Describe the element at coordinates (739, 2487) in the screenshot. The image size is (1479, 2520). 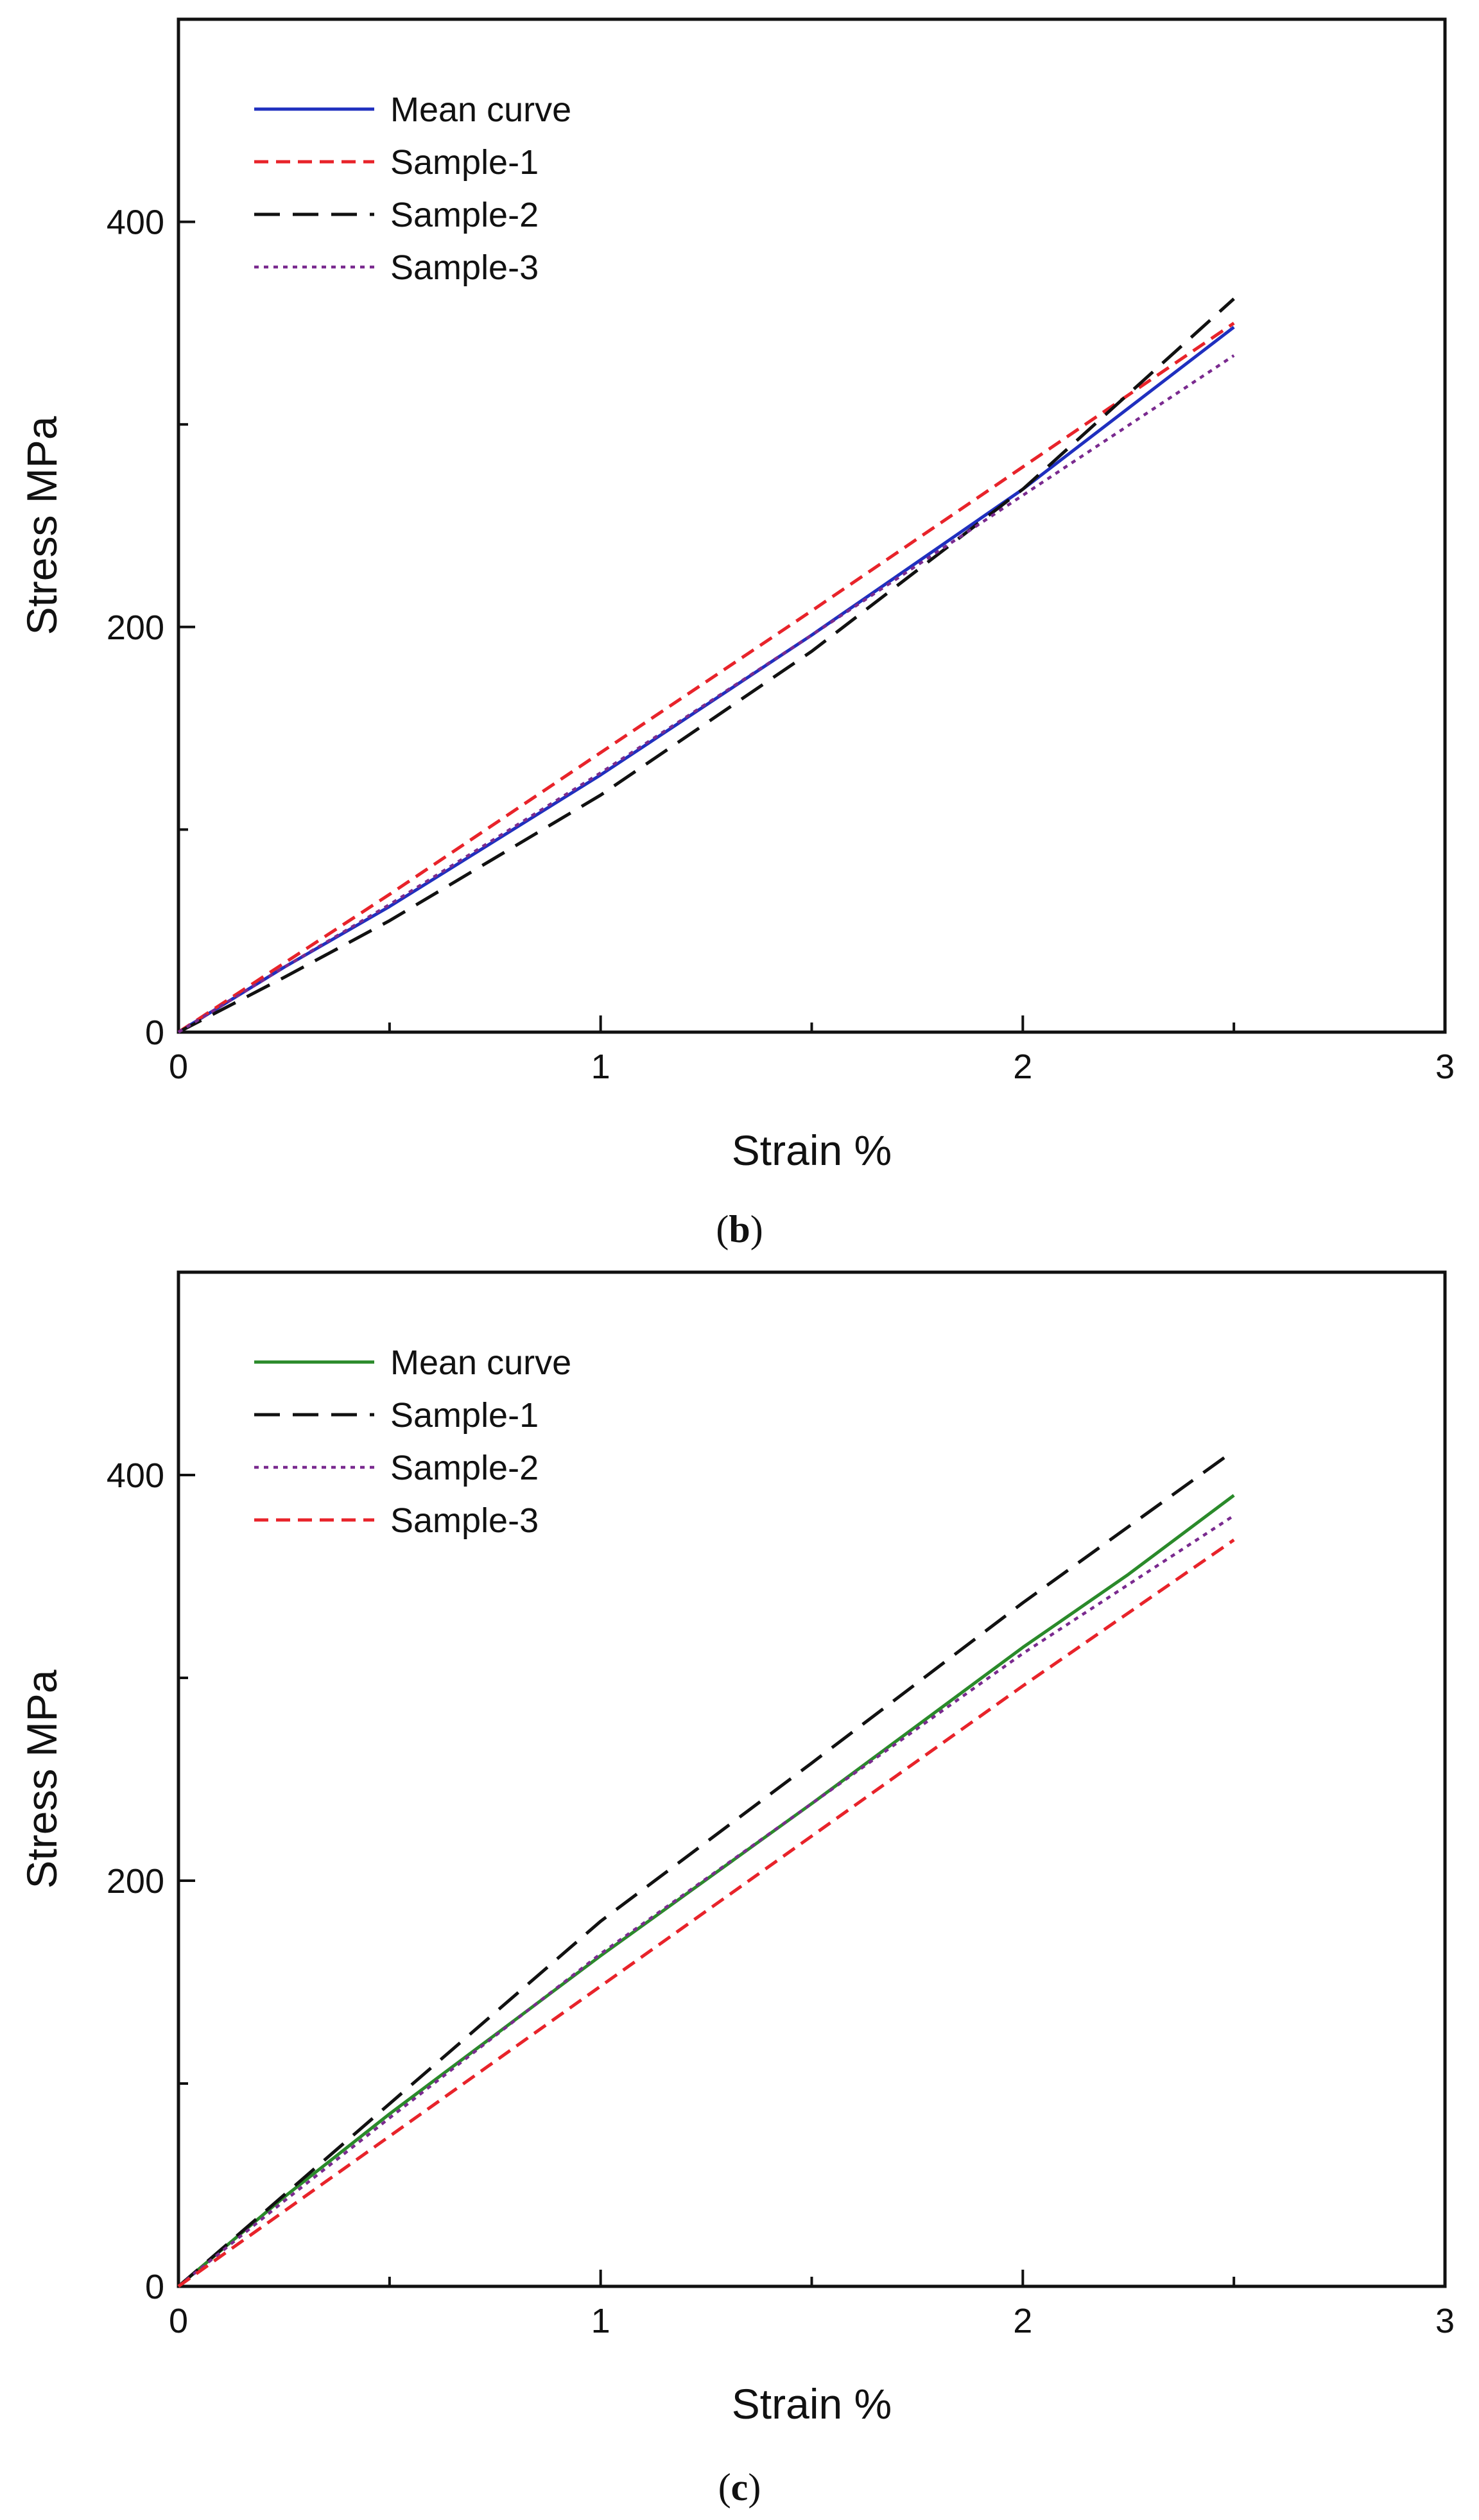
I see `figure-caption: (c)` at that location.